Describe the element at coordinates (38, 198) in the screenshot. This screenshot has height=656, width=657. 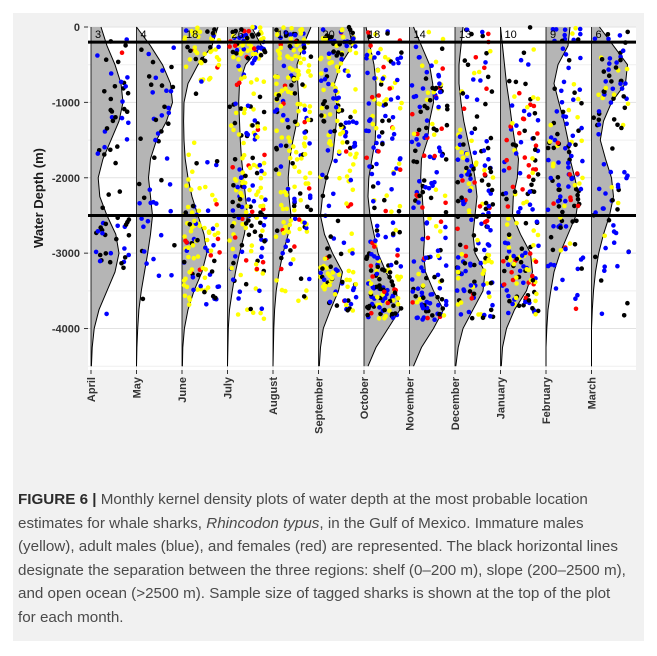
I see `y-axis-label: Water Depth (m)` at that location.